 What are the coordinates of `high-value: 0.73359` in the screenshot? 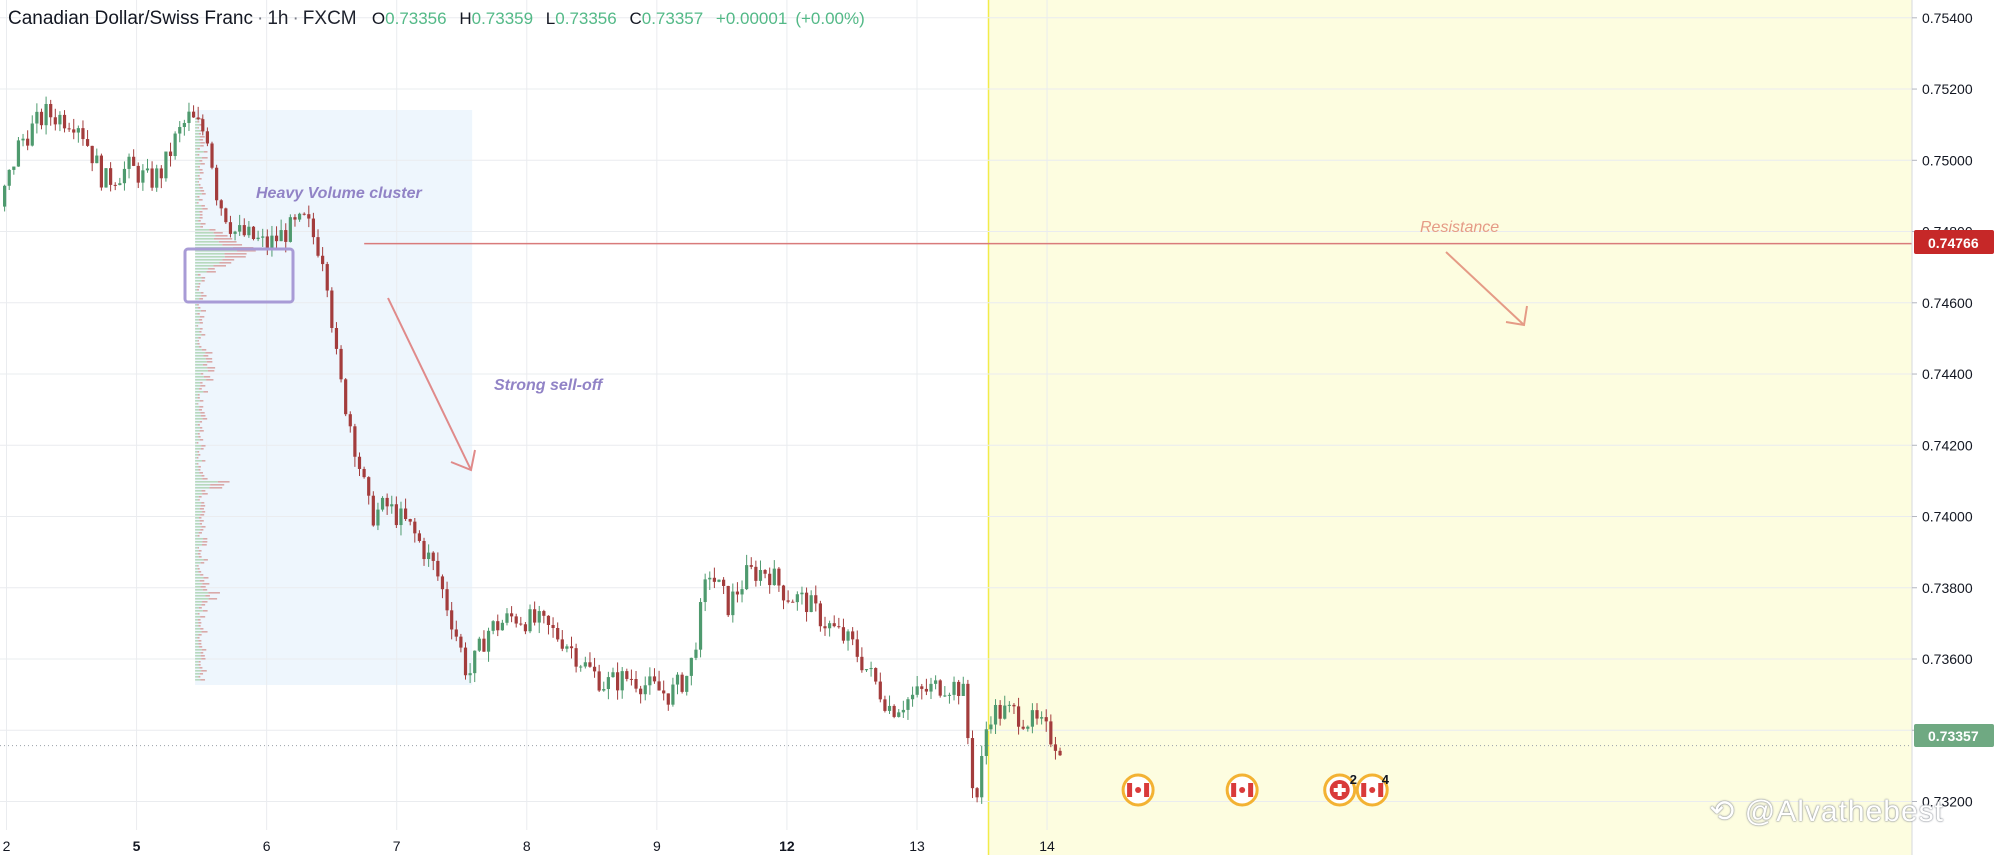 It's located at (502, 18).